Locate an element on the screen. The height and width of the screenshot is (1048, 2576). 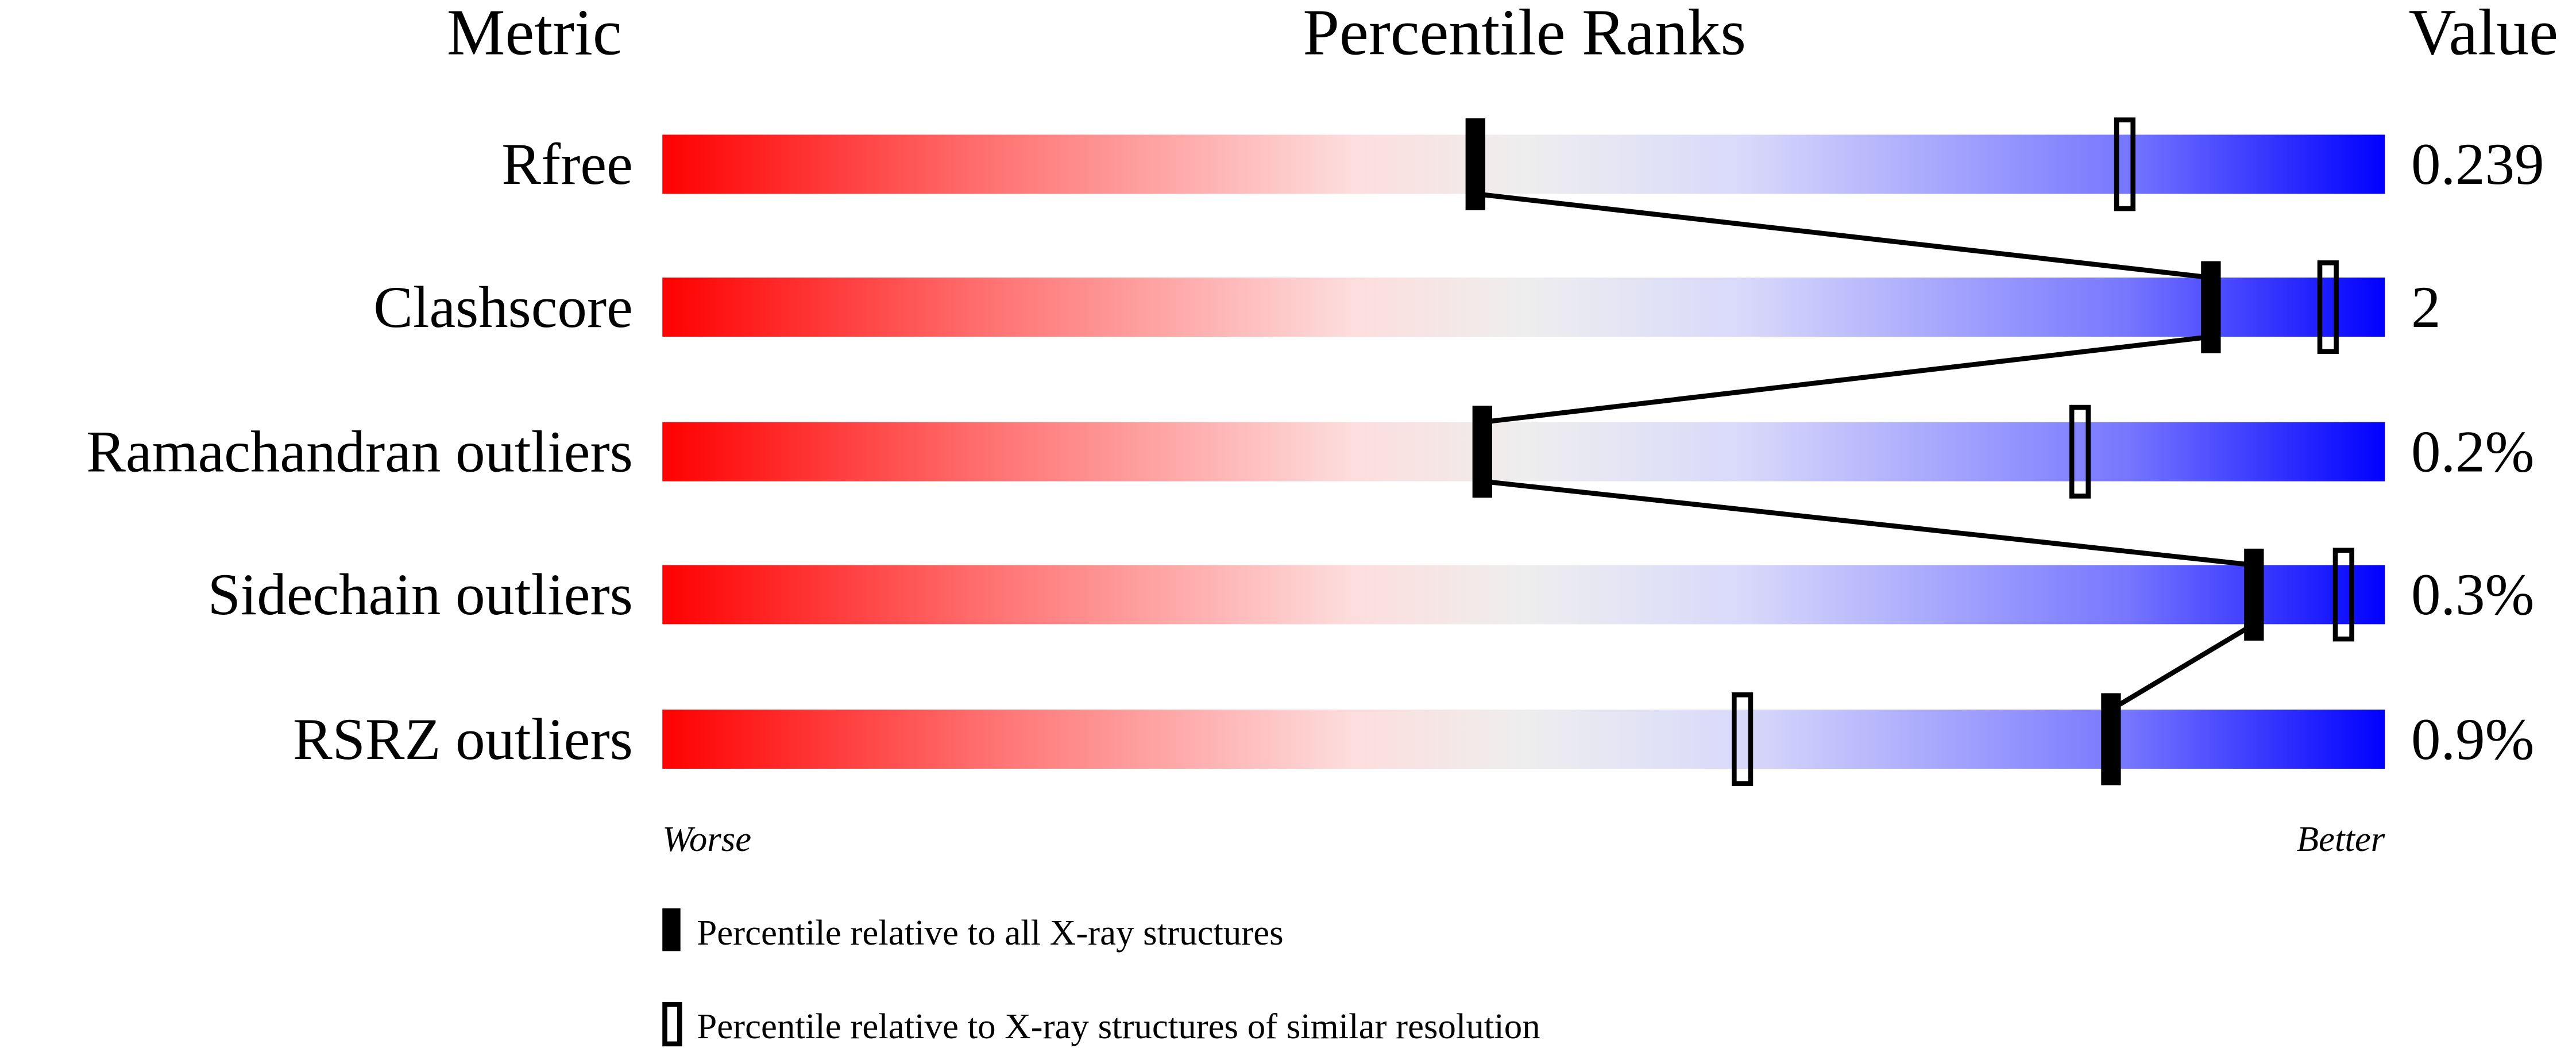
axis-label-better: Better is located at coordinates (2341, 839).